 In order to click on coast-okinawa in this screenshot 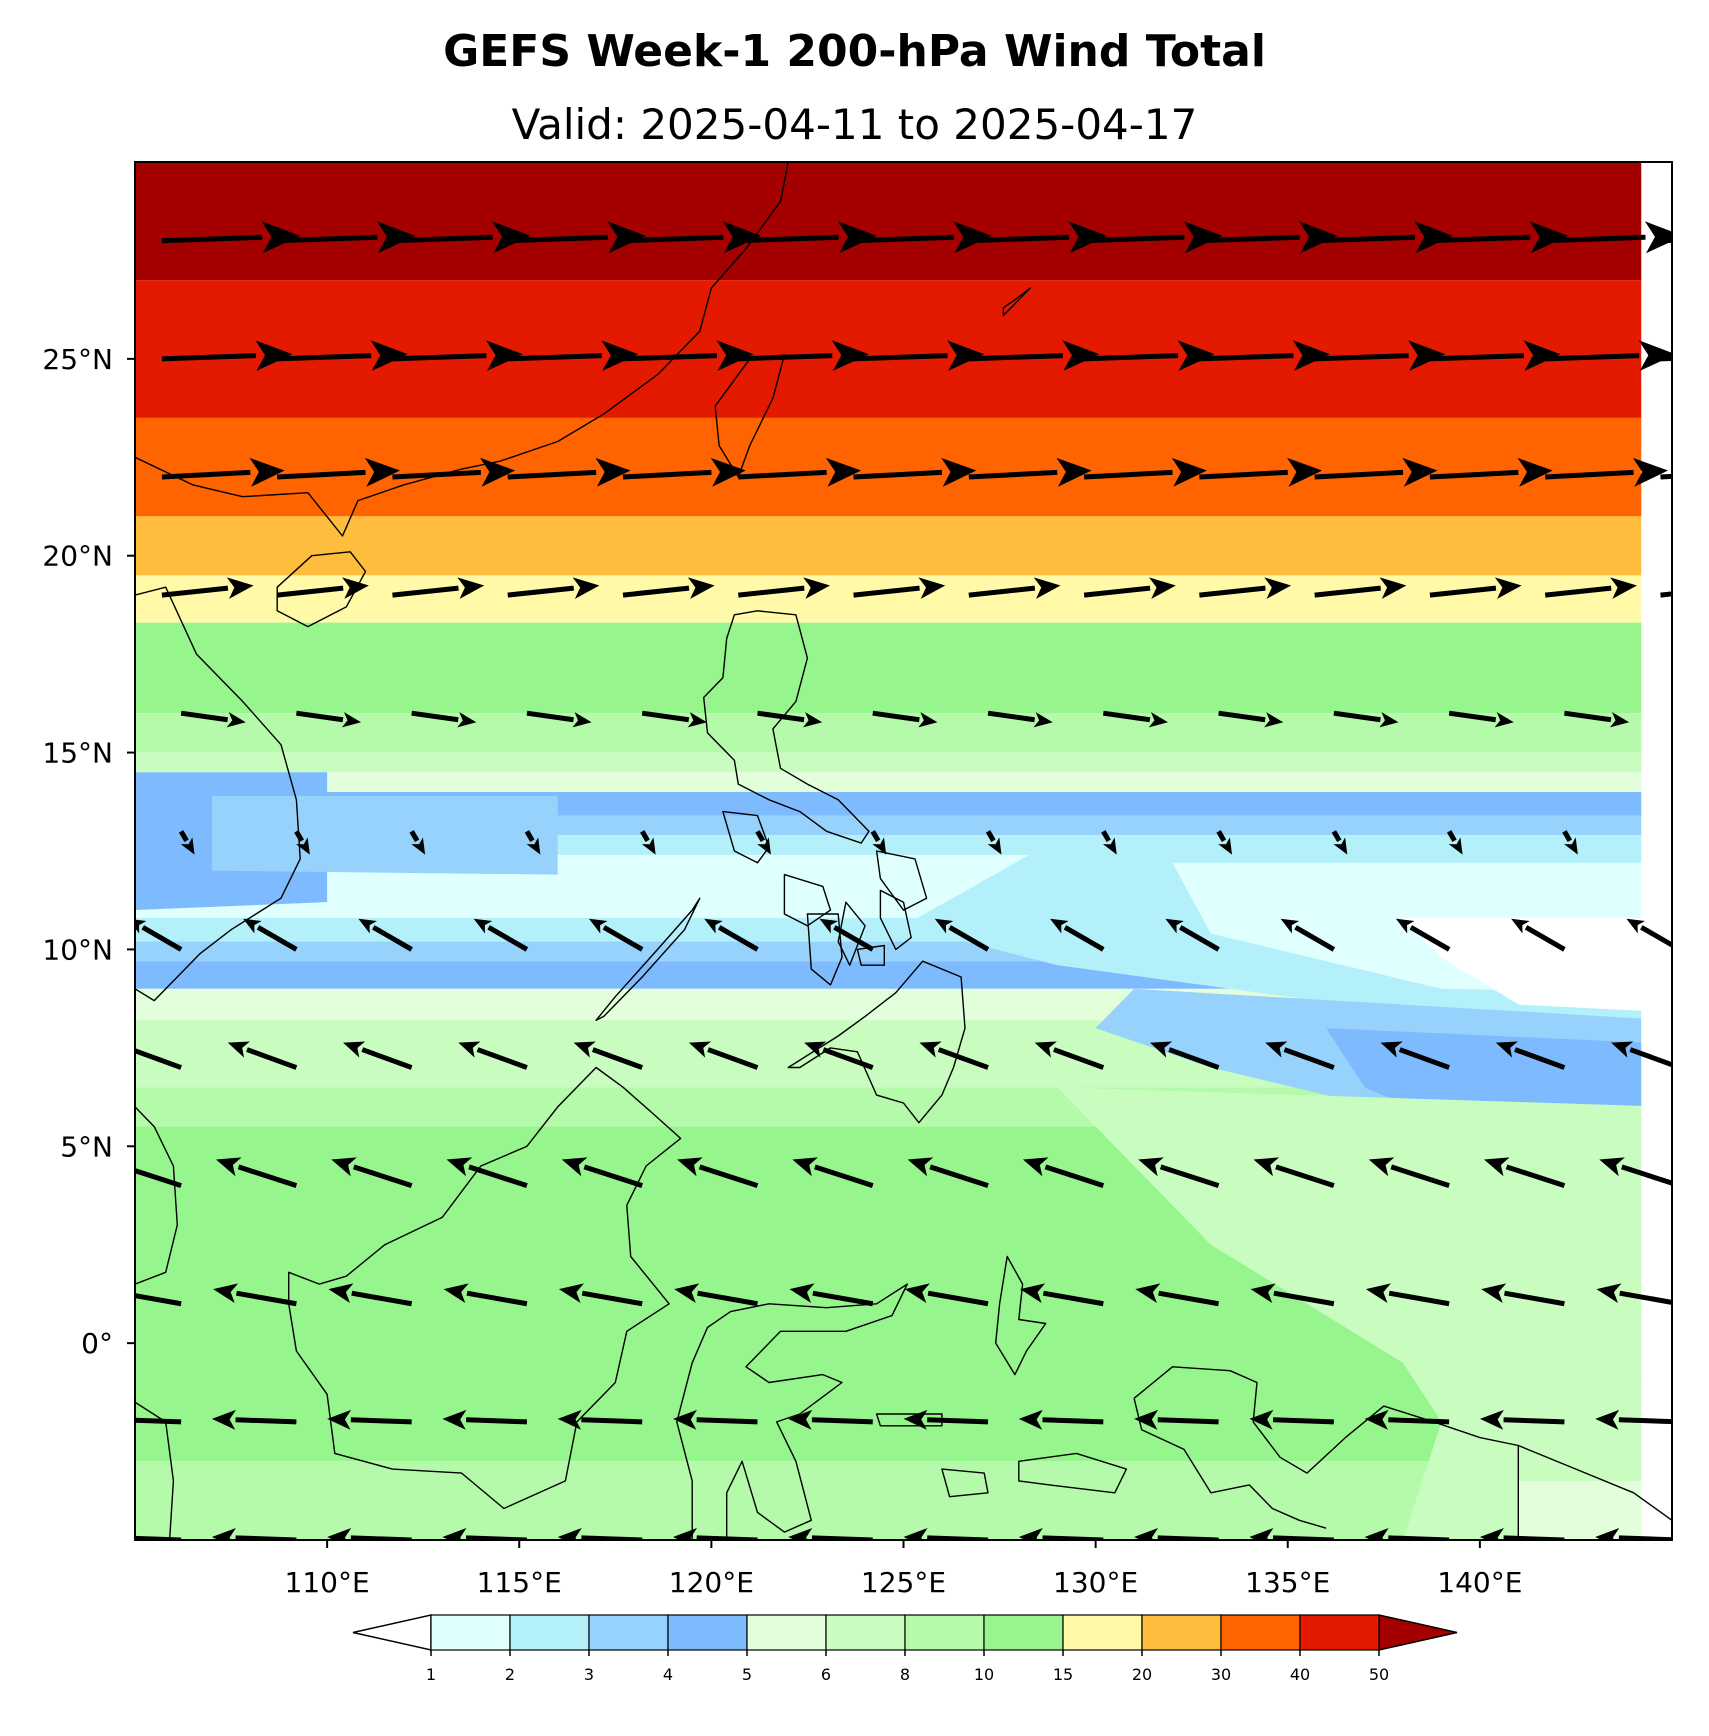, I will do `click(1017, 302)`.